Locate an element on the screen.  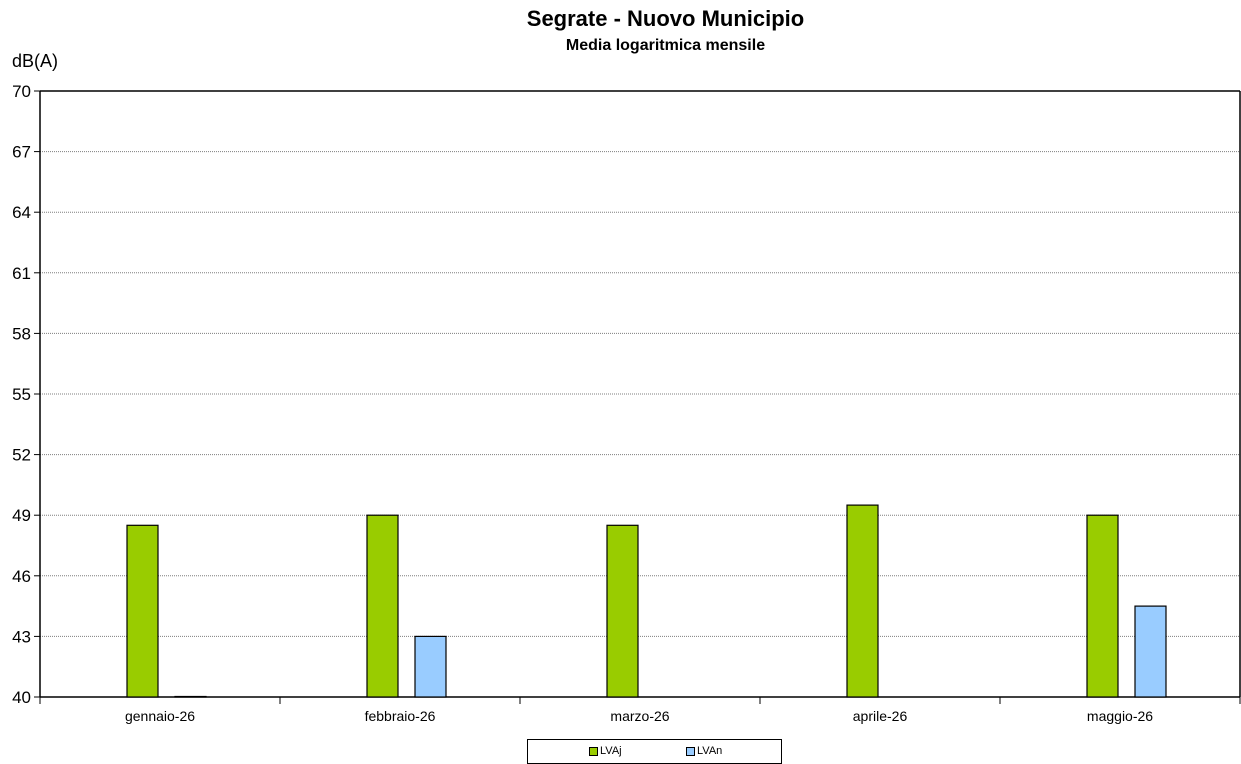
y-tick-label: 43 is located at coordinates (21, 636).